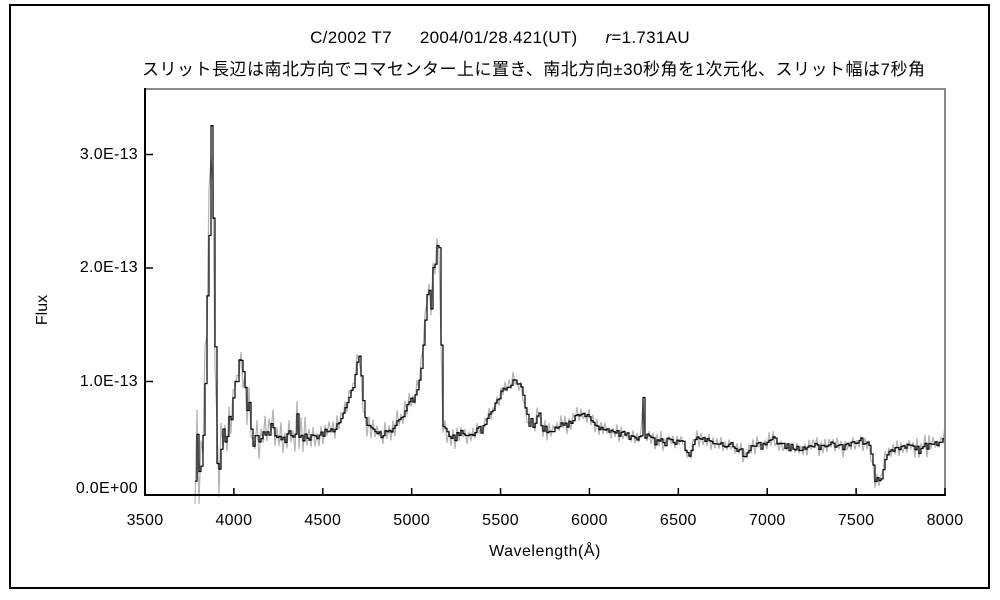  What do you see at coordinates (351, 37) in the screenshot?
I see `title-object-name: C/2002 T7` at bounding box center [351, 37].